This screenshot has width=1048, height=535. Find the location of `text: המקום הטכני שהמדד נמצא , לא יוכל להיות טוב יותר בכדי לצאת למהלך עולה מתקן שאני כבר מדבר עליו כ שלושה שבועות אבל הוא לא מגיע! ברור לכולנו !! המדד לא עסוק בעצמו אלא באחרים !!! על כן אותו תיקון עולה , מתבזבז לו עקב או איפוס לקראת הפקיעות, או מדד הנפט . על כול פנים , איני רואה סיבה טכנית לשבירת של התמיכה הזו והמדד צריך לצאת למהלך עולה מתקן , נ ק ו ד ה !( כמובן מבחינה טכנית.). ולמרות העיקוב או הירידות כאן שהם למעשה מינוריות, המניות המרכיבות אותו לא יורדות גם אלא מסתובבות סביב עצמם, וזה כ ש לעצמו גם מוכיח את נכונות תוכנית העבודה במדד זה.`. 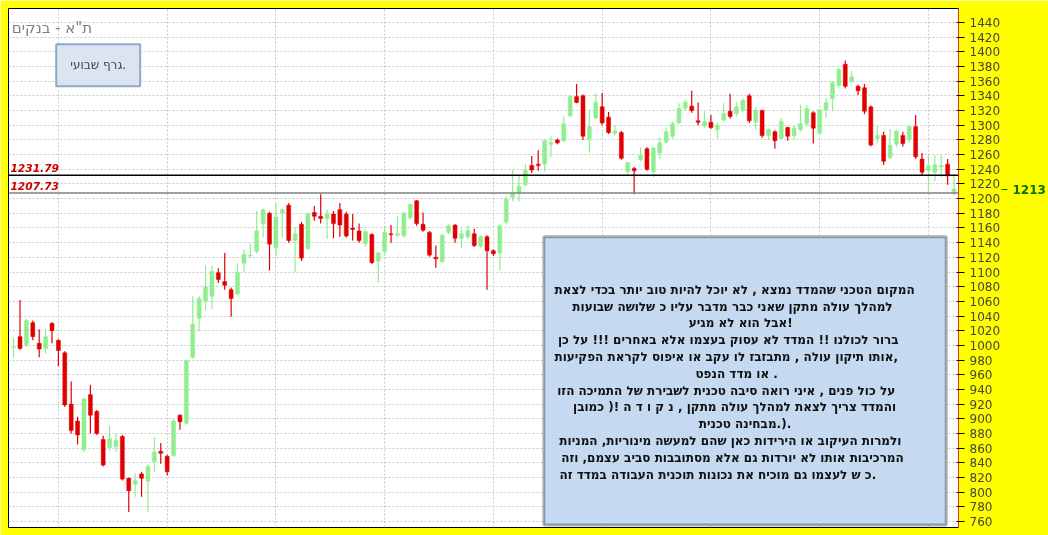

text: המקום הטכני שהמדד נמצא , לא יוכל להיות טוב יותר בכדי לצאת למהלך עולה מתקן שאני כבר מדבר עליו כ שלושה שבועות אבל הוא לא מגיע! ברור לכולנו !! המדד לא עסוק בעצמו אלא באחרים !!! על כן אותו תיקון עולה , מתבזבז לו עקב או איפוס לקראת הפקיעות, או מדד הנפט . על כול פנים , איני רואה סיבה טכנית לשבירת של התמיכה הזו והמדד צריך לצאת למהלך עולה מתקן , נ ק ו ד ה !( כמובן מבחינה טכנית.). ולמרות העיקוב או הירידות כאן שהם למעשה מינוריות, המניות המרכיבות אותו לא יורדות גם אלא מסתובבות סביב עצמם, וזה כ ש לעצמו גם מוכיח את נכונות תוכנית העבודה במדד זה. is located at coordinates (734, 382).